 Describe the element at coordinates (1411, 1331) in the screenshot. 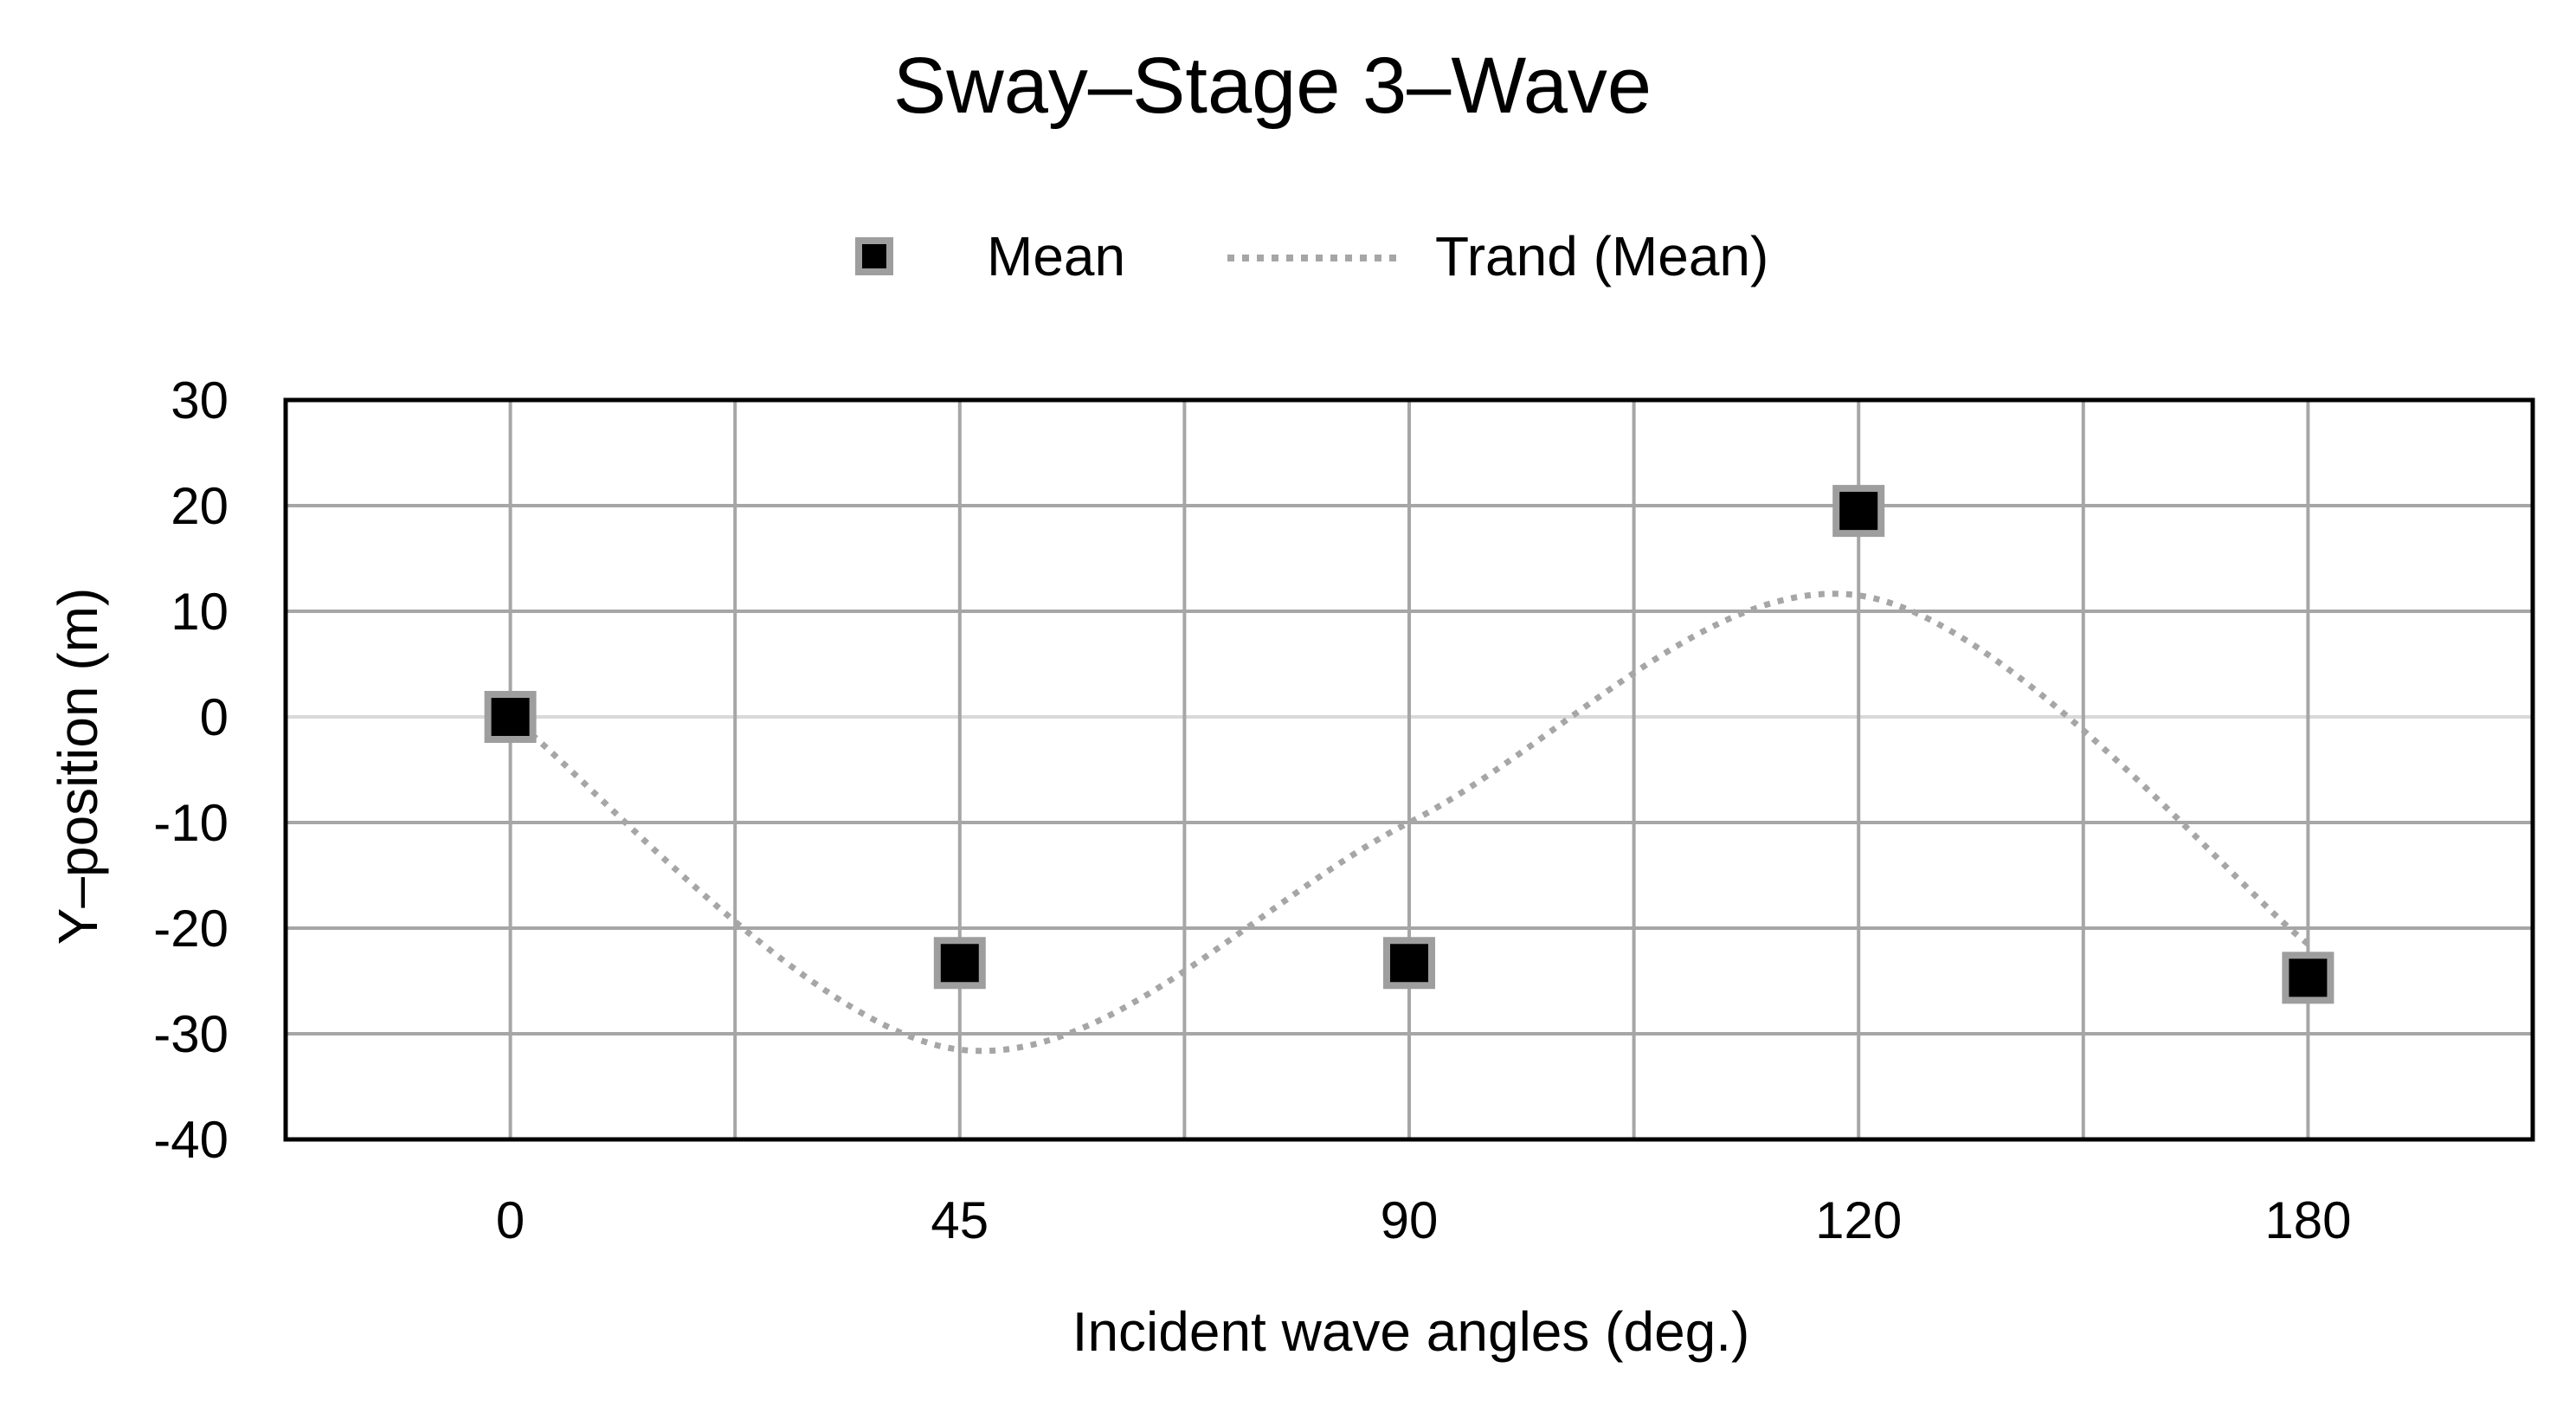

I see `x-axis-title: Incident wave angles (deg.)` at that location.